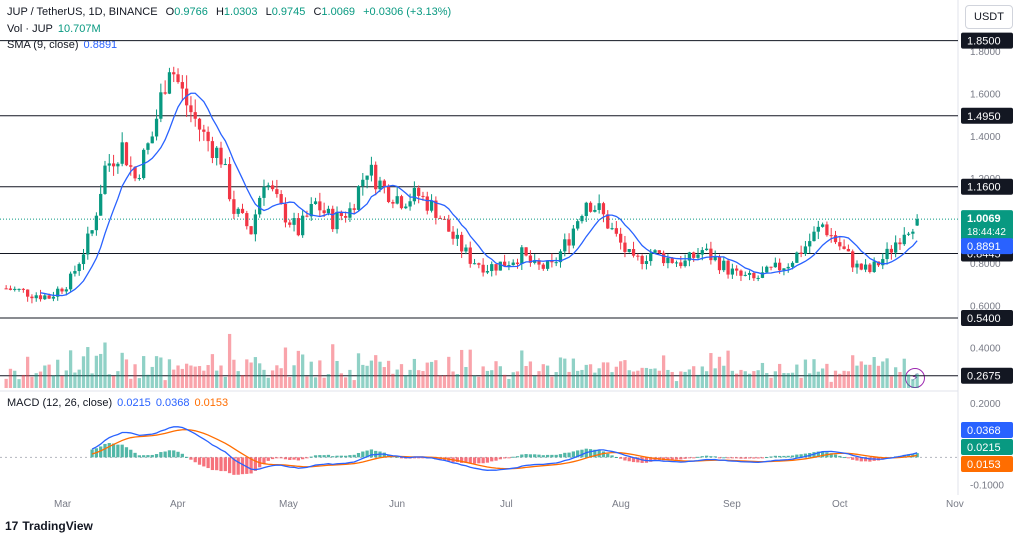  What do you see at coordinates (989, 17) in the screenshot?
I see `currency-button: USDT` at bounding box center [989, 17].